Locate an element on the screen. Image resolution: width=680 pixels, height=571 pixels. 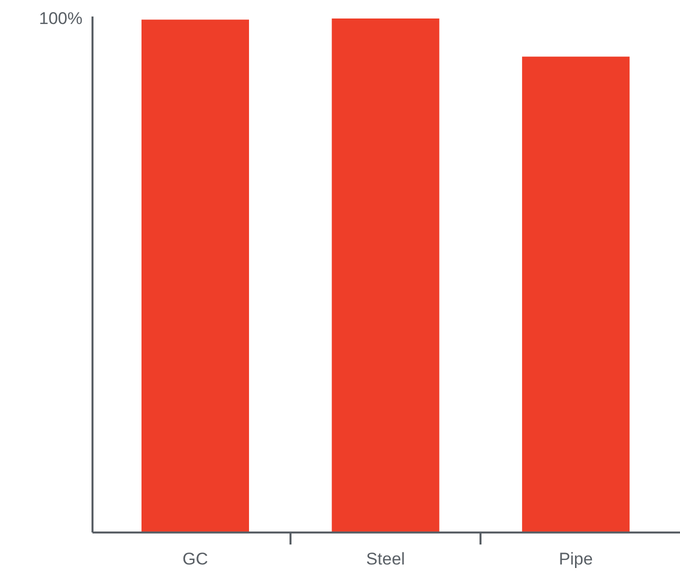
x-tick-label: Pipe is located at coordinates (575, 559).